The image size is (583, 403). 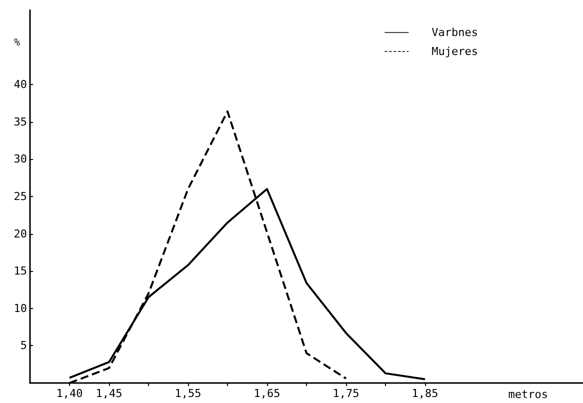 What do you see at coordinates (17, 43) in the screenshot?
I see `y-axis-title: %` at bounding box center [17, 43].